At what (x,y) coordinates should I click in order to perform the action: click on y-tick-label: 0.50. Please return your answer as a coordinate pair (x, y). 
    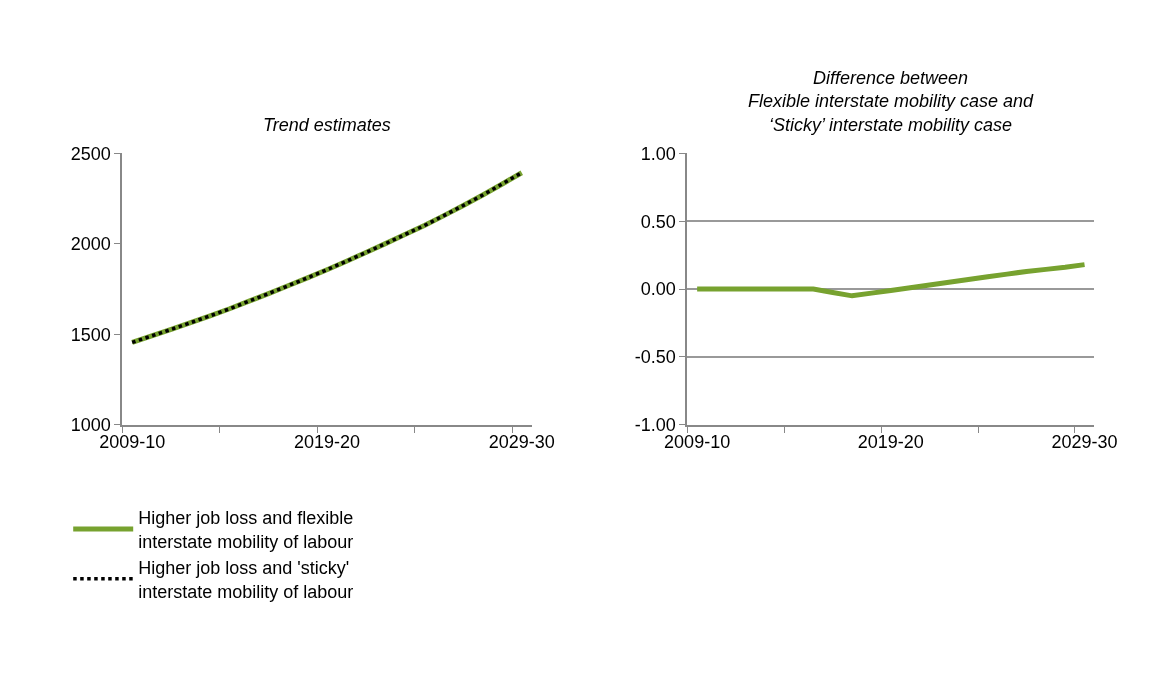
    Looking at the image, I should click on (658, 221).